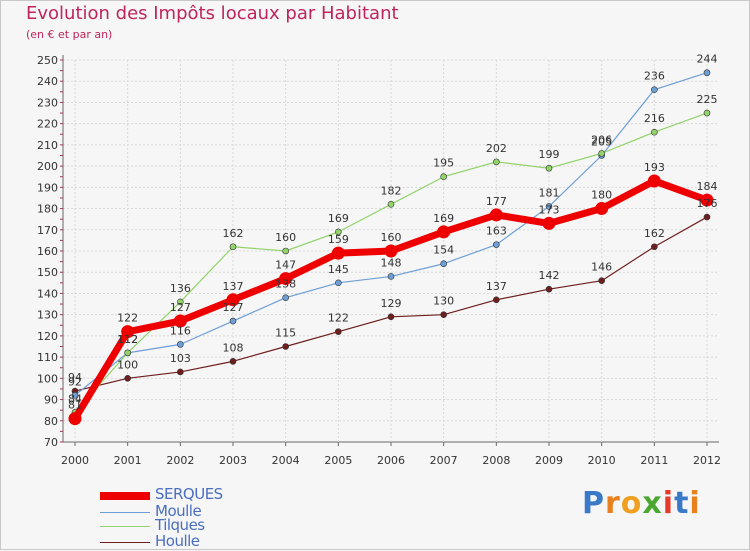 The height and width of the screenshot is (551, 750). I want to click on data-label-serques: 137, so click(233, 286).